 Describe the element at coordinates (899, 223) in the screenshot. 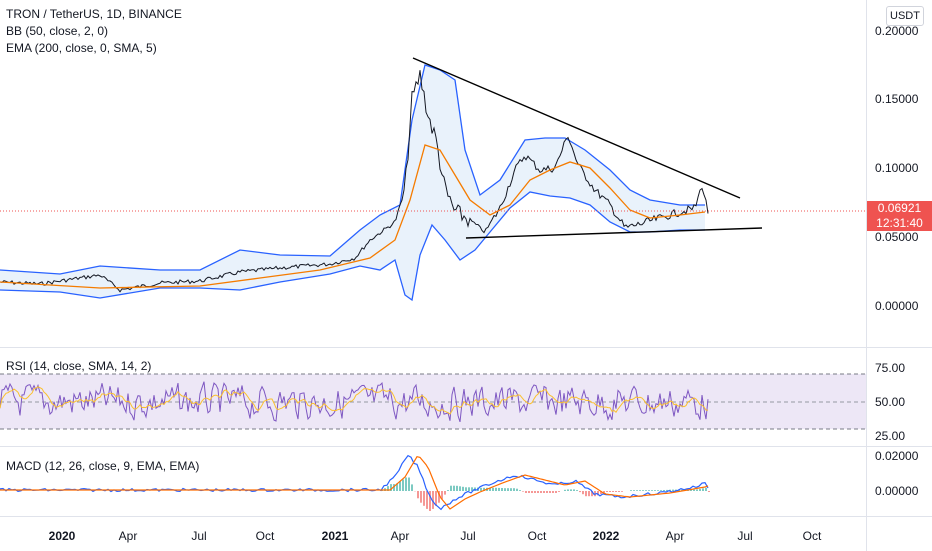

I see `bar-countdown: 12:31:40` at that location.